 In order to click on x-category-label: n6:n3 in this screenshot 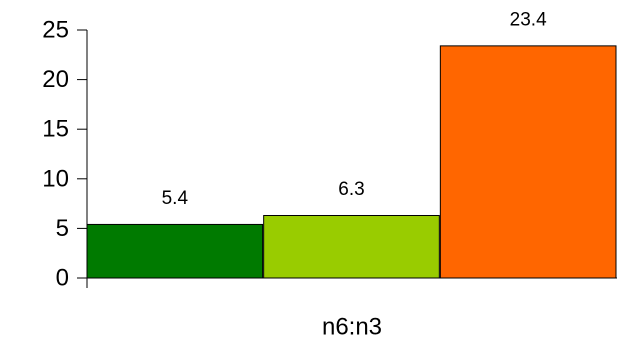, I will do `click(352, 326)`.